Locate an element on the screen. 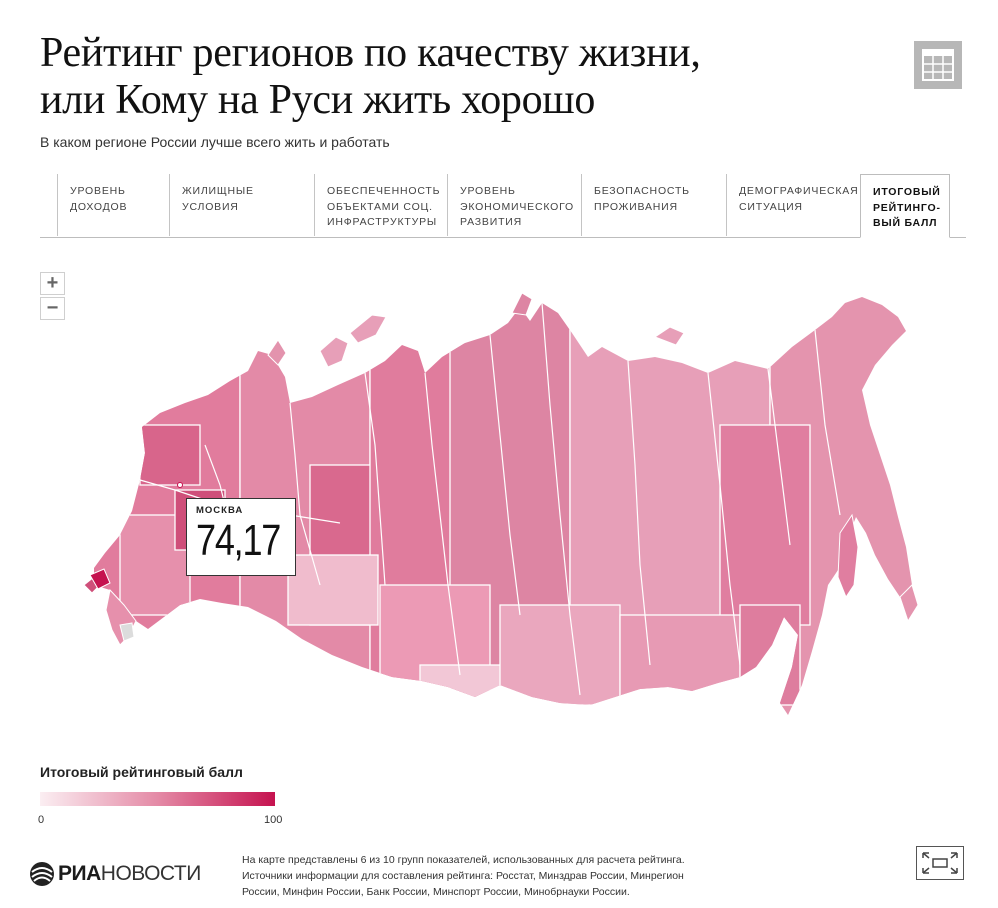 The width and height of the screenshot is (998, 908). logo-text: РИАНОВОСТИ is located at coordinates (129, 874).